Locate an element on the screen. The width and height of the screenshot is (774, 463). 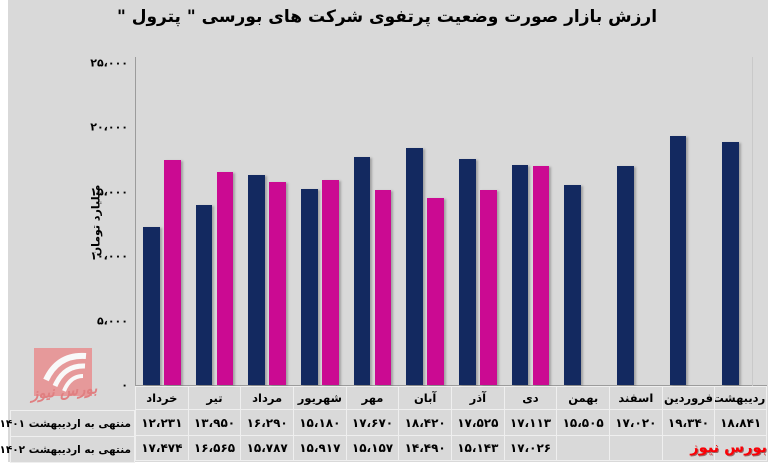
month-label-10: فروردین is located at coordinates (688, 398).